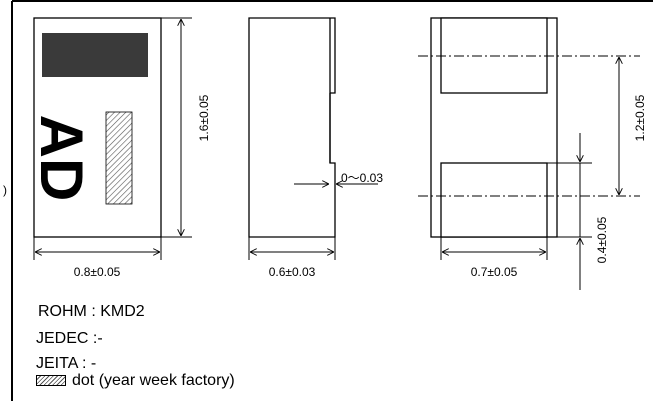 This screenshot has height=401, width=653. Describe the element at coordinates (51, 380) in the screenshot. I see `hatch-legend-icon` at that location.